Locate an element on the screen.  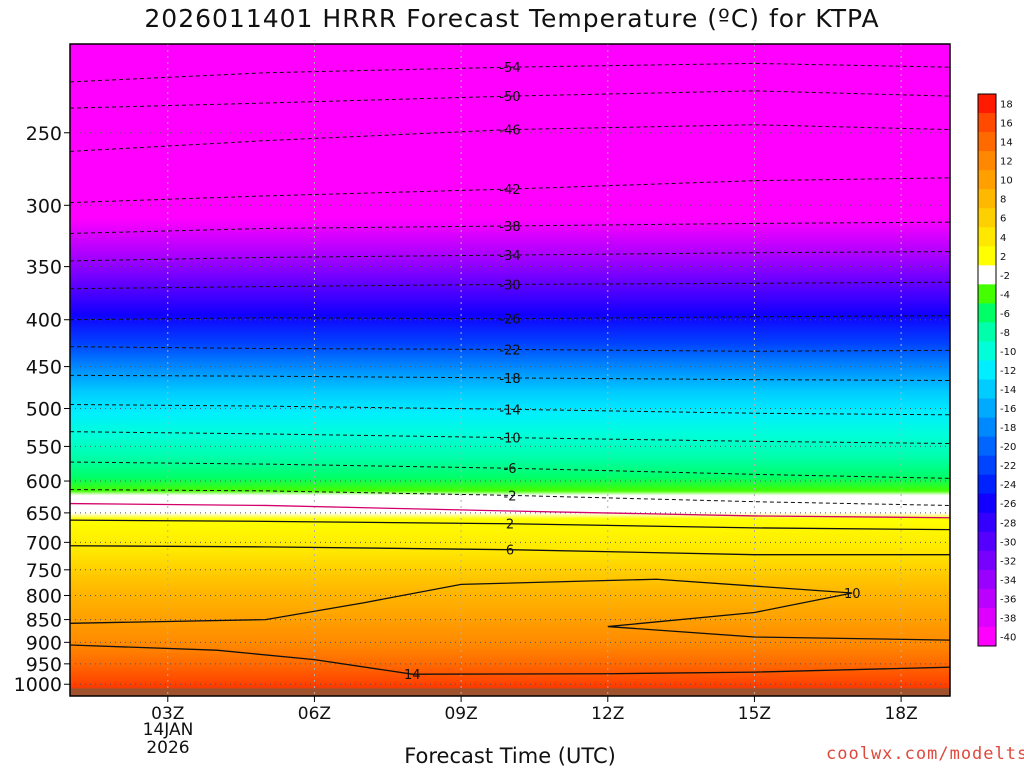
x-tick-label: 12Z is located at coordinates (607, 714).